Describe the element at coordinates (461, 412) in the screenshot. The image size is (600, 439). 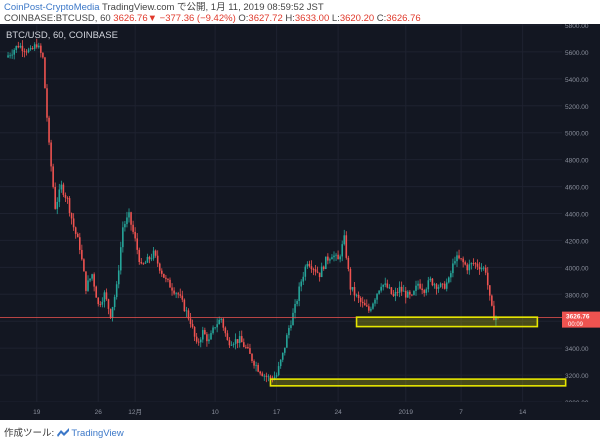
I see `x-tick-label: 7` at that location.